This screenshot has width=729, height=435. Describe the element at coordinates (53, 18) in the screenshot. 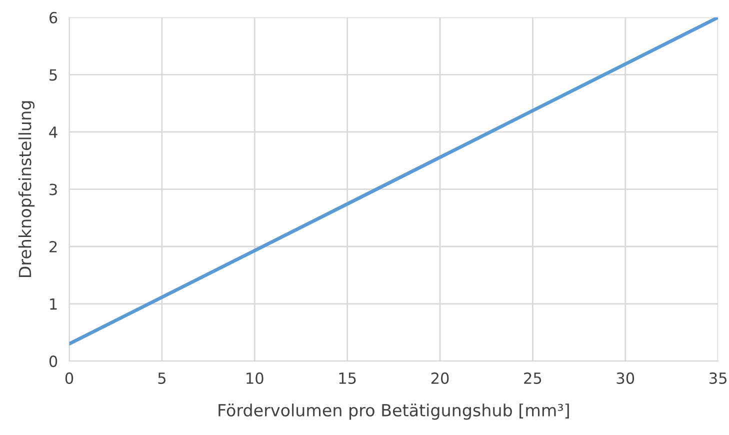

I see `y-tick-label: 6` at that location.